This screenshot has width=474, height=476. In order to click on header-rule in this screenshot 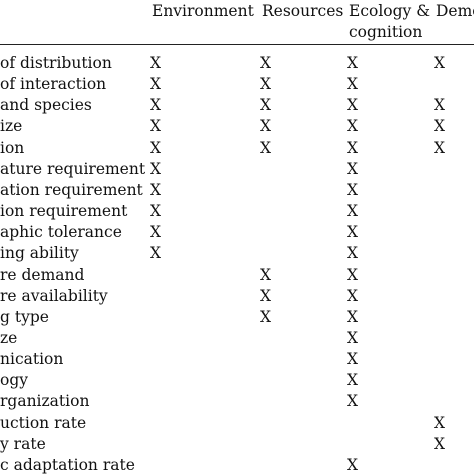, I will do `click(237, 44)`.